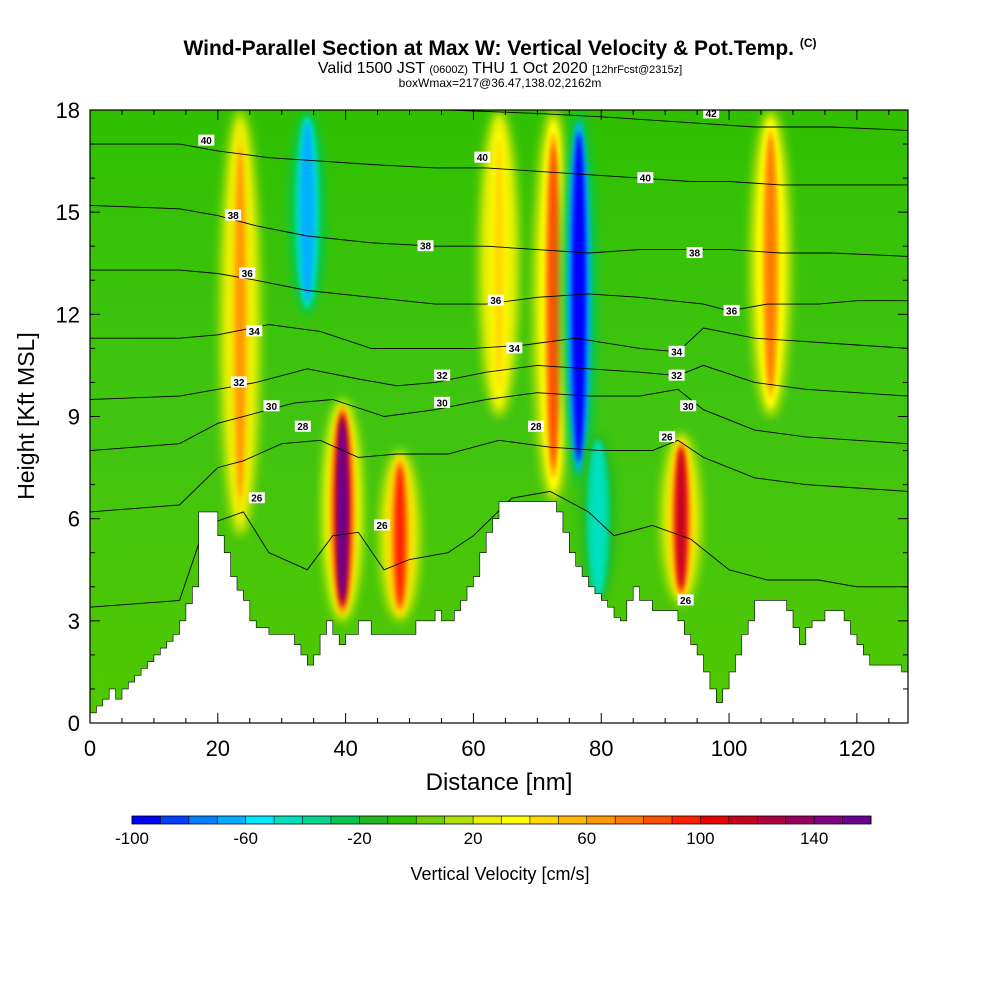 The image size is (1000, 1000). I want to click on contour-label: 28, so click(536, 426).